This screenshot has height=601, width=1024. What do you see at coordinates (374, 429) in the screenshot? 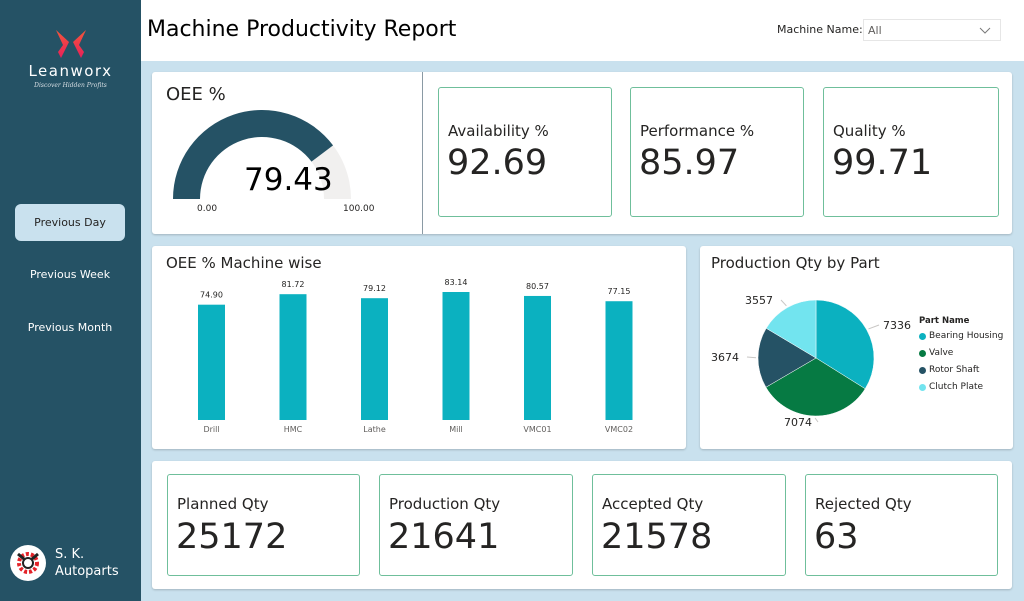
I see `x-tick-label: Lathe` at bounding box center [374, 429].